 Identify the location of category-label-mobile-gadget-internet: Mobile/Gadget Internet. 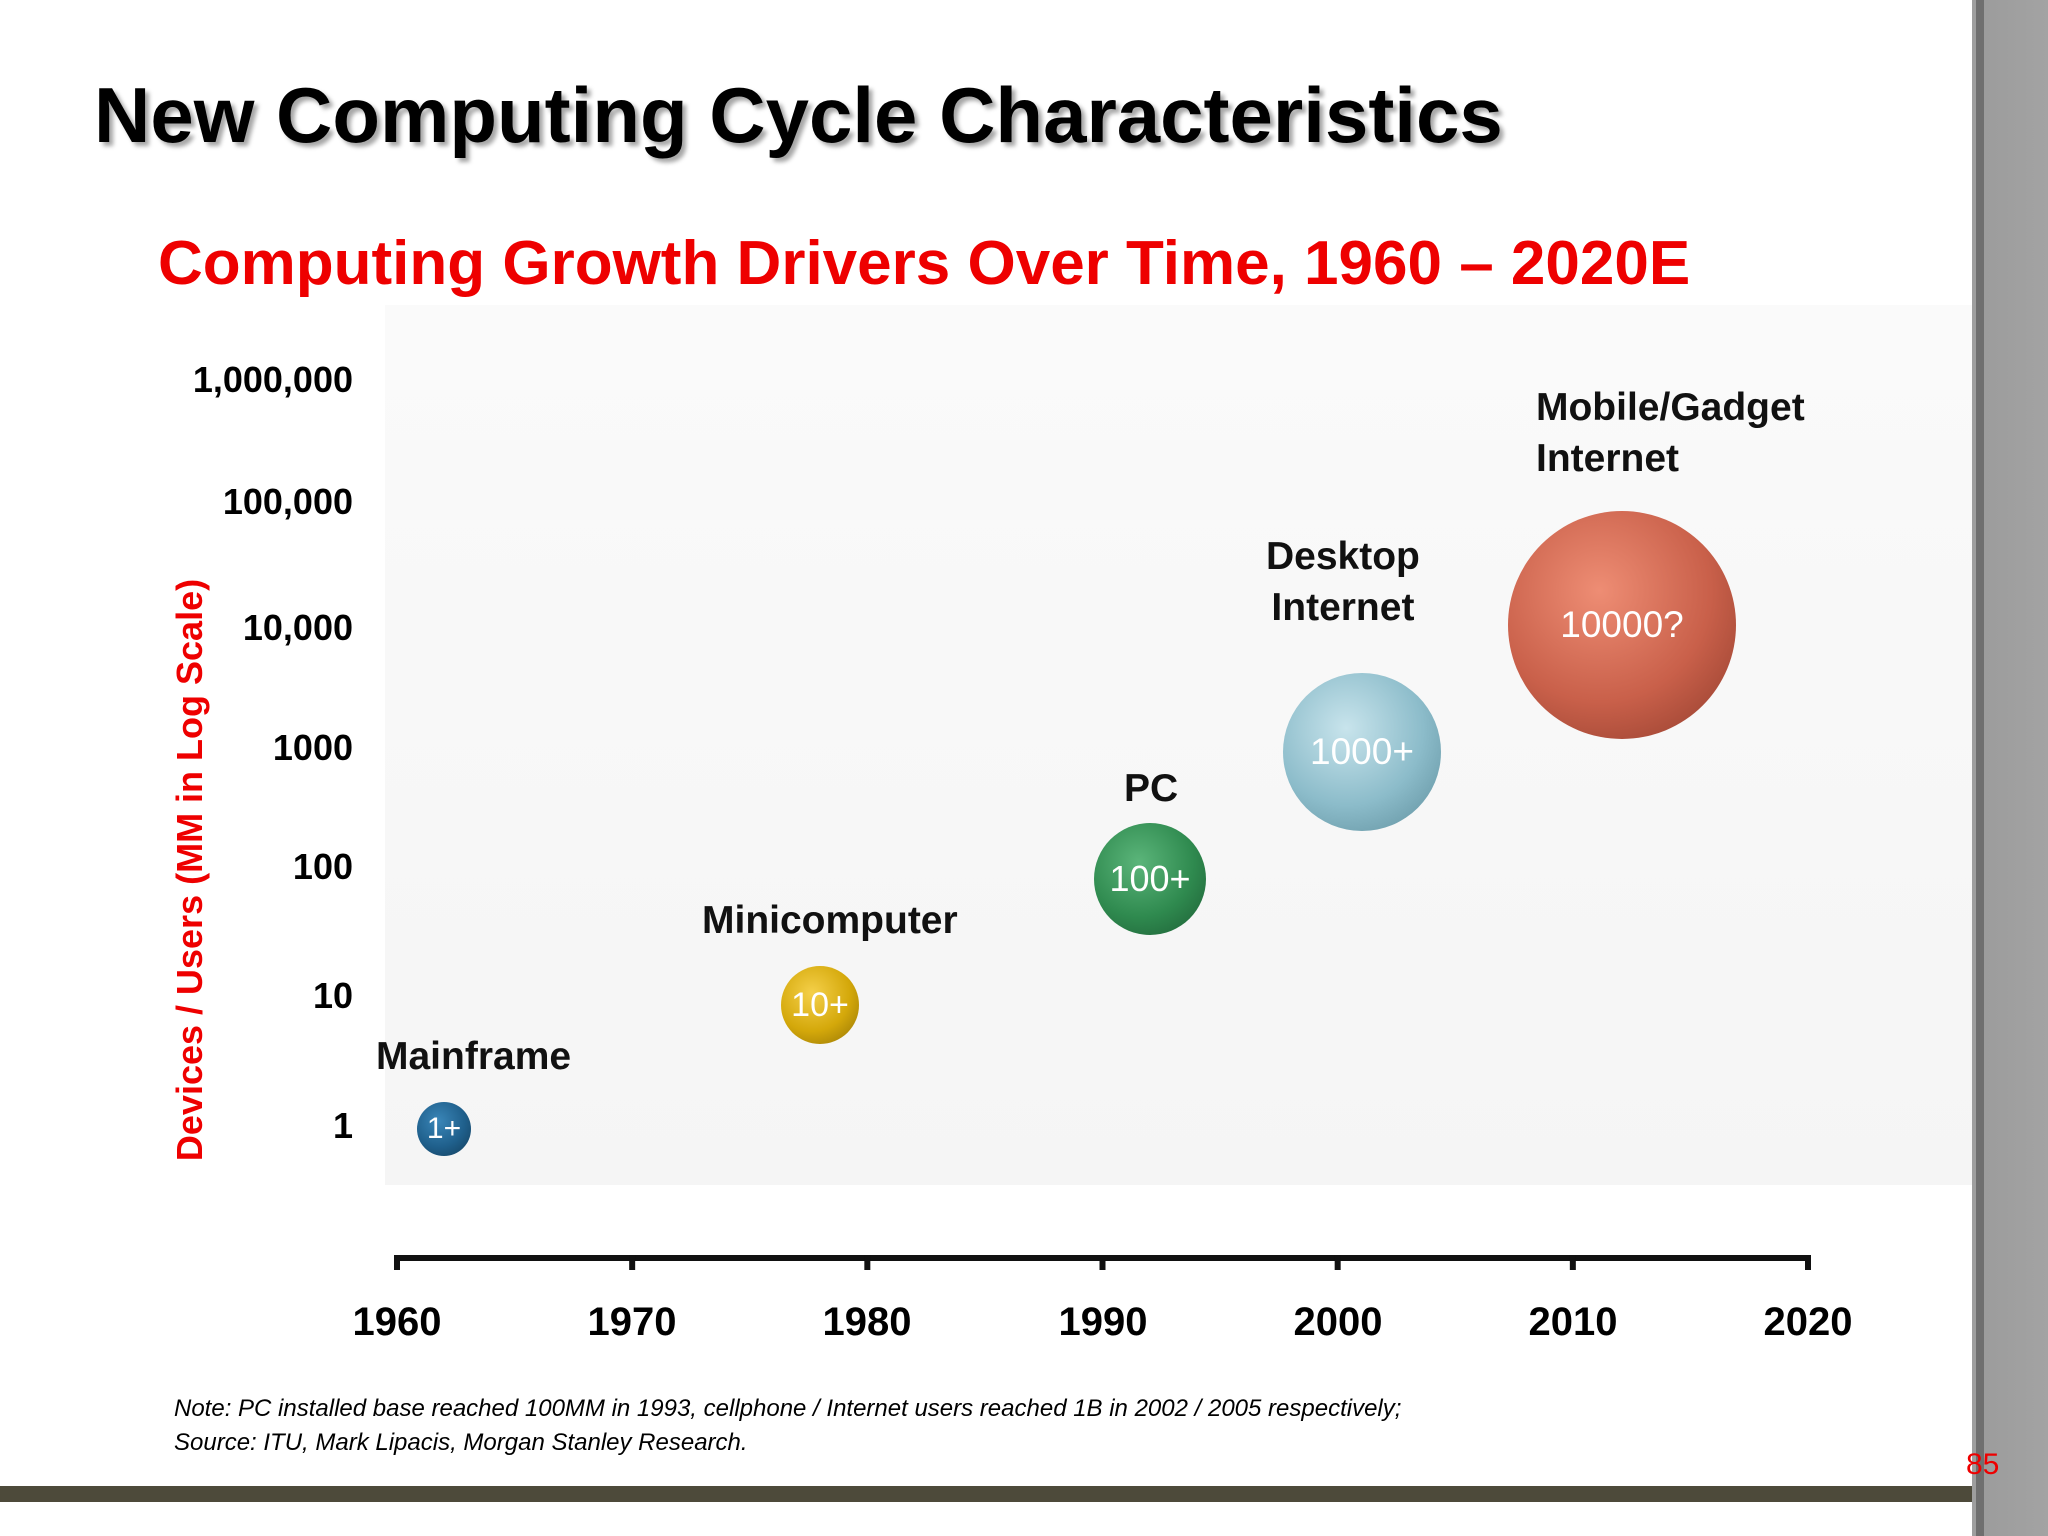
(1670, 433).